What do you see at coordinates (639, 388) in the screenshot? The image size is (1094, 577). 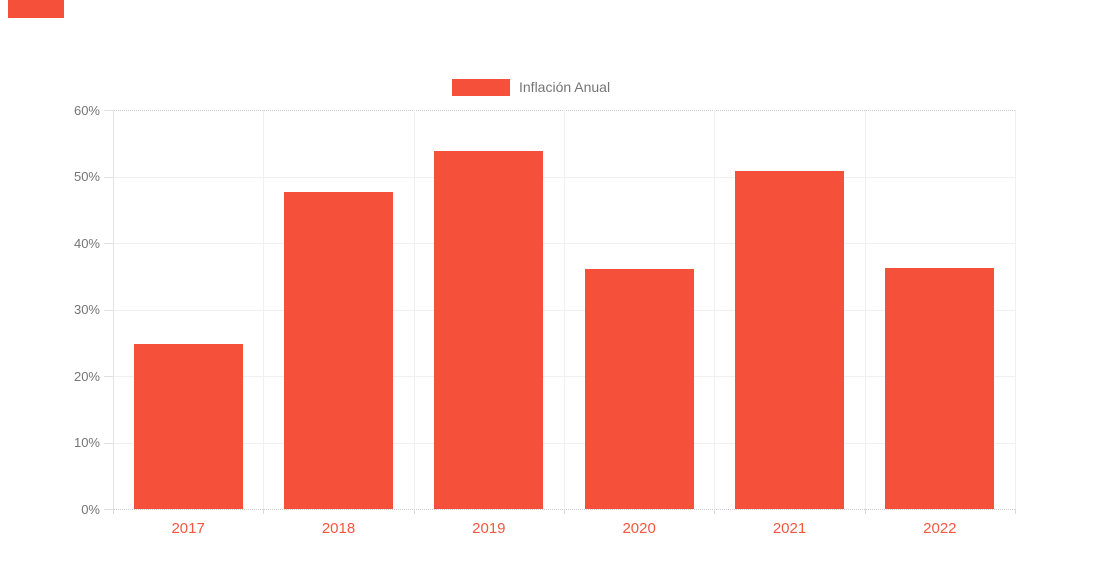 I see `bar-2020` at bounding box center [639, 388].